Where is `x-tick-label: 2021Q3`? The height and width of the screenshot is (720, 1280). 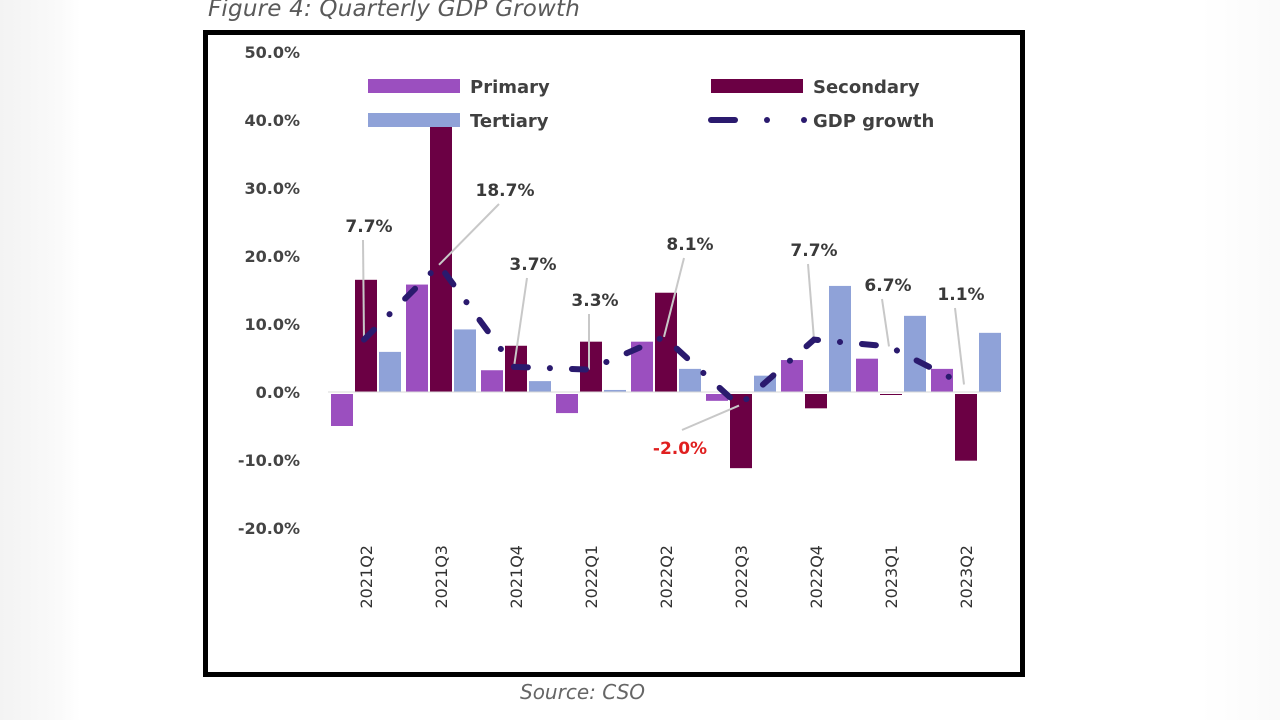
x-tick-label: 2021Q3 is located at coordinates (441, 577).